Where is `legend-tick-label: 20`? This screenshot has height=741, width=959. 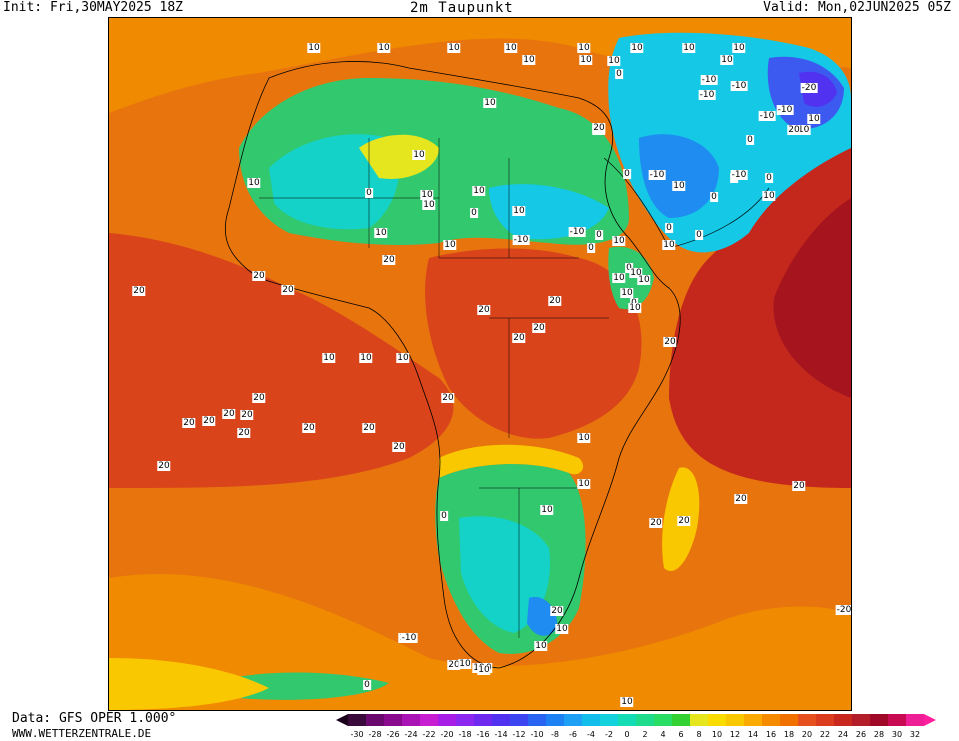
legend-tick-label: 20 is located at coordinates (807, 734).